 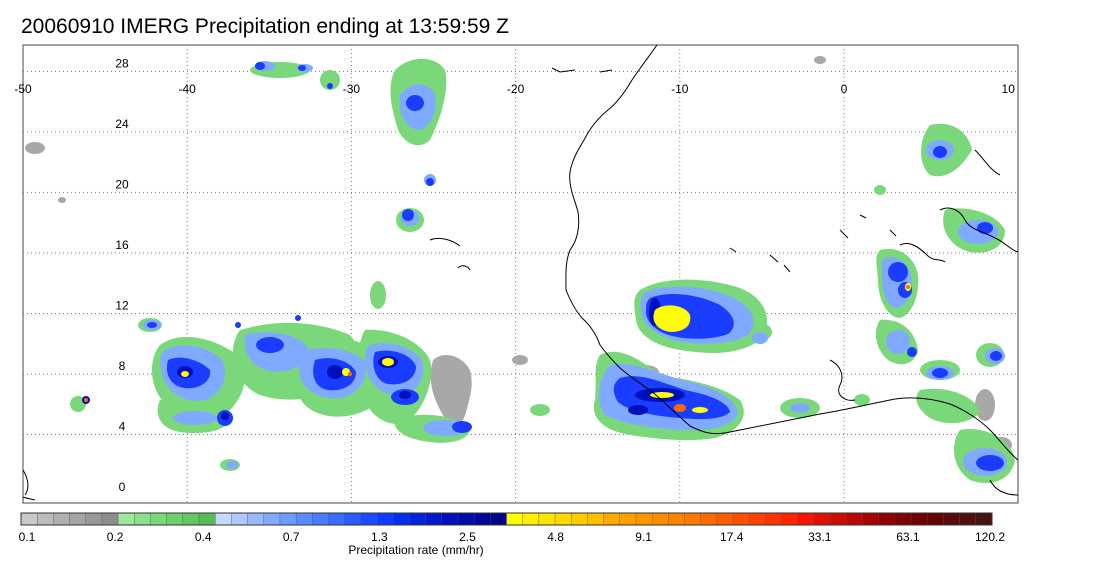 What do you see at coordinates (643, 537) in the screenshot?
I see `colorbar-tick-label: 9.1` at bounding box center [643, 537].